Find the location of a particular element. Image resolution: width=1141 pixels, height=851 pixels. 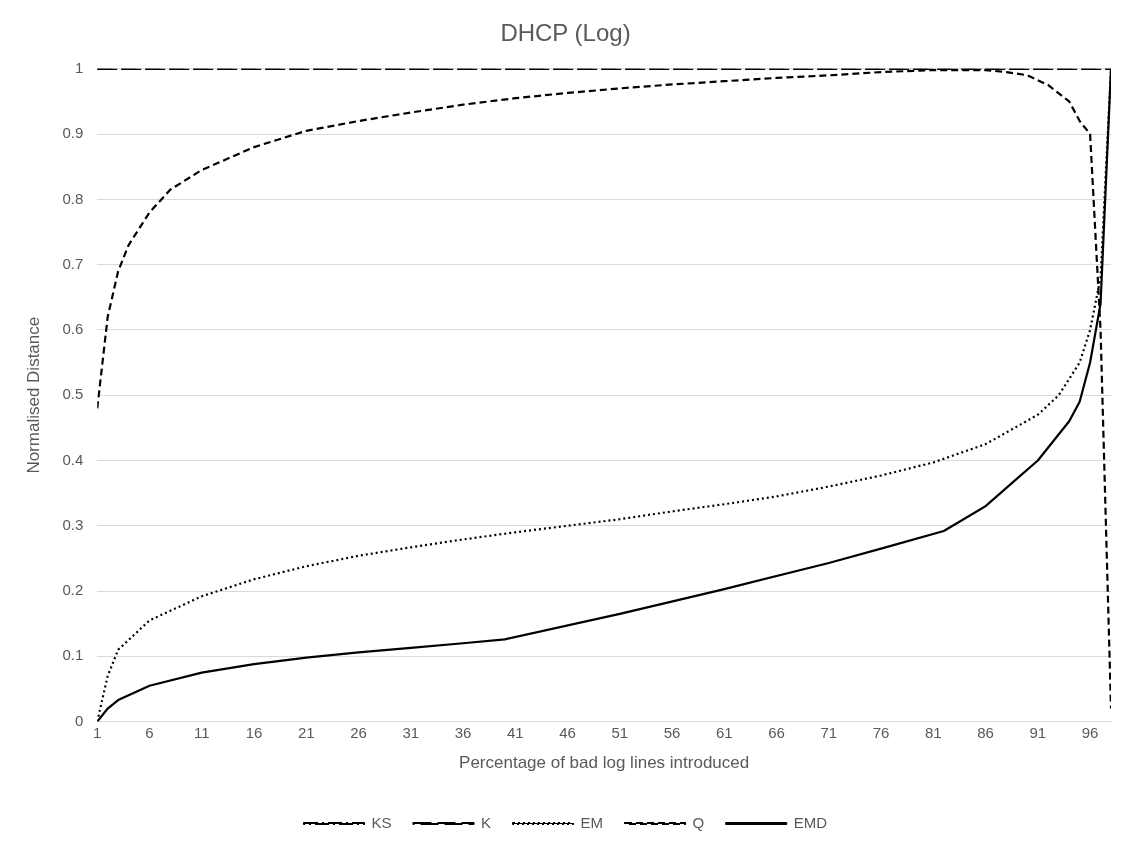

y-tick-label: 0.1 is located at coordinates (73, 655).